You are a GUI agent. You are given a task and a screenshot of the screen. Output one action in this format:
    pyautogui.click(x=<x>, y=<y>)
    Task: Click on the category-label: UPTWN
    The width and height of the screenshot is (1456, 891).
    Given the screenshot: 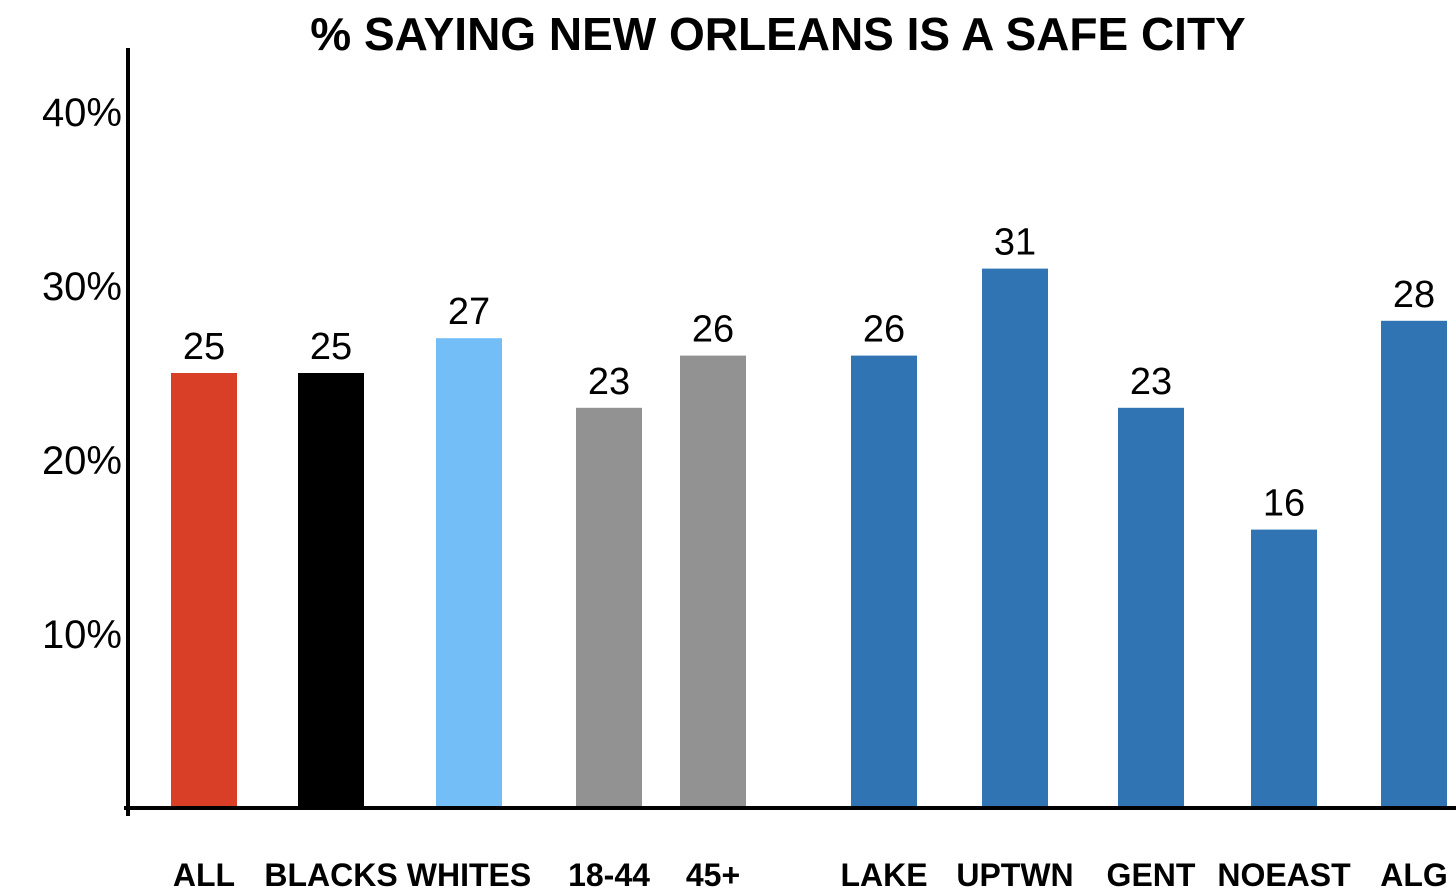 What is the action you would take?
    pyautogui.click(x=1014, y=874)
    